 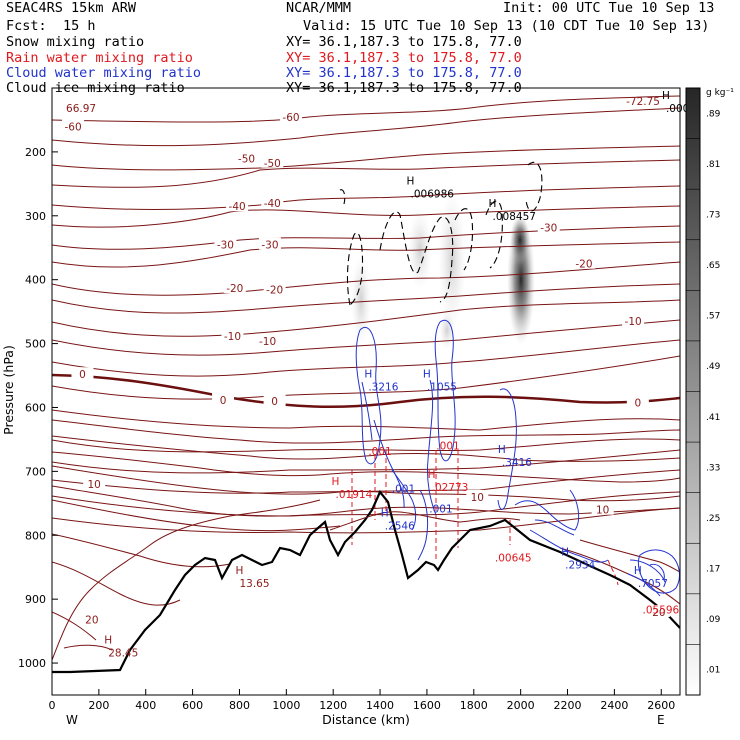 What do you see at coordinates (643, 102) in the screenshot?
I see `extremum-value: -72.75` at bounding box center [643, 102].